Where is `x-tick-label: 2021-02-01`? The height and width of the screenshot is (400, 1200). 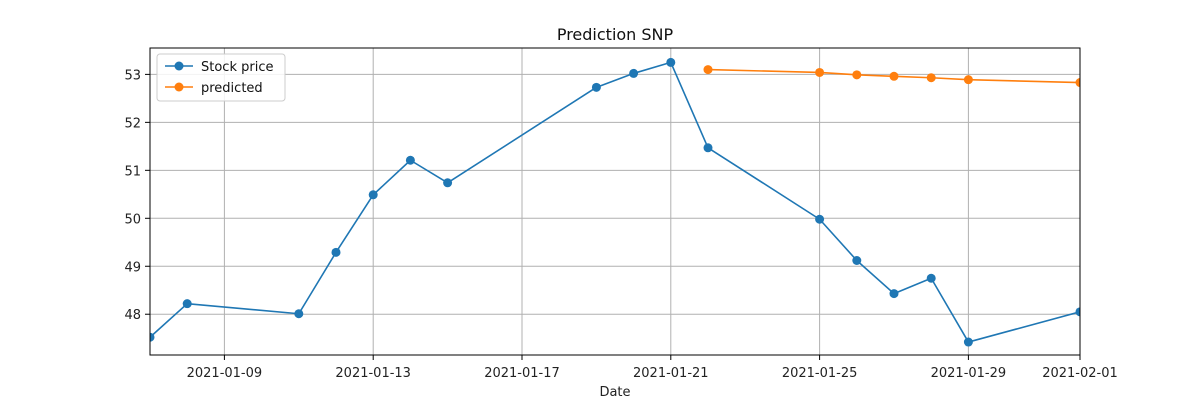
x-tick-label: 2021-02-01 is located at coordinates (1080, 373).